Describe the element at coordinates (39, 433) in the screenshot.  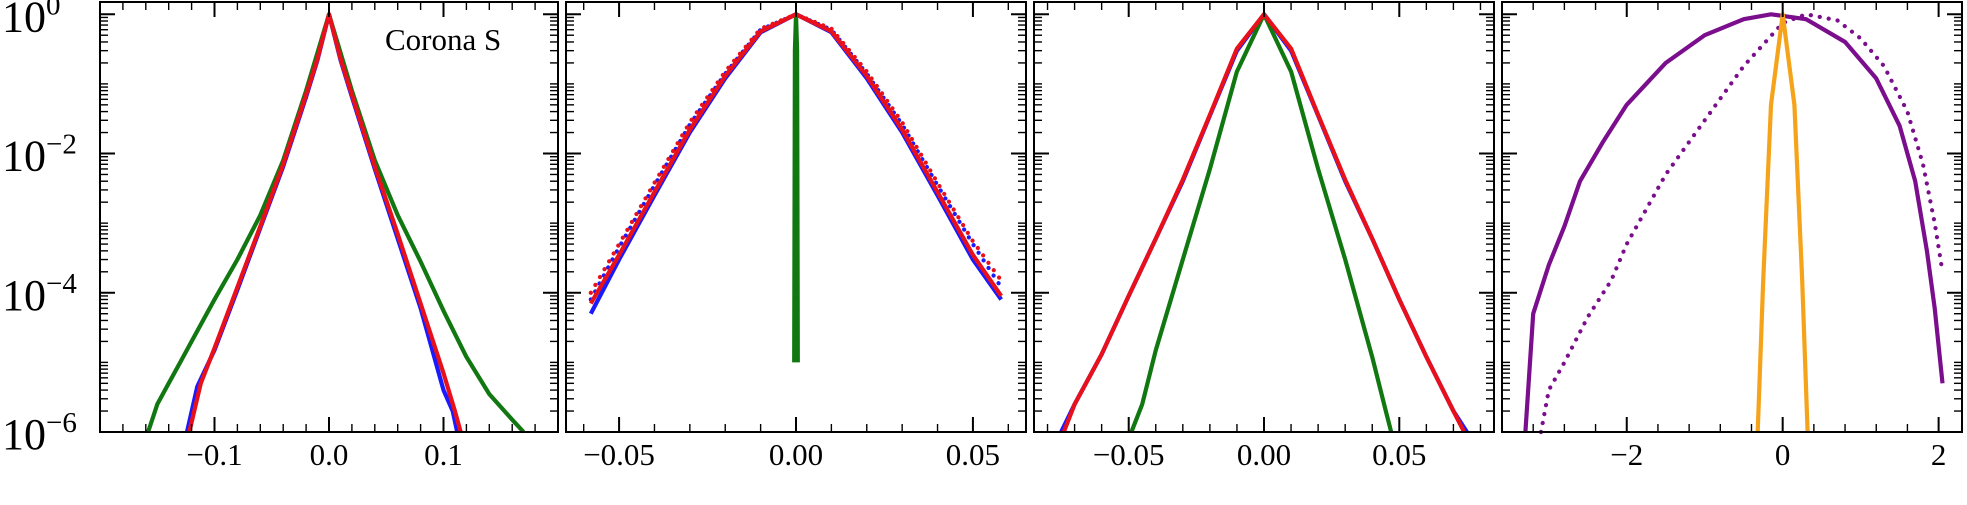
I see `y-tick-label: 10⁻⁶` at that location.